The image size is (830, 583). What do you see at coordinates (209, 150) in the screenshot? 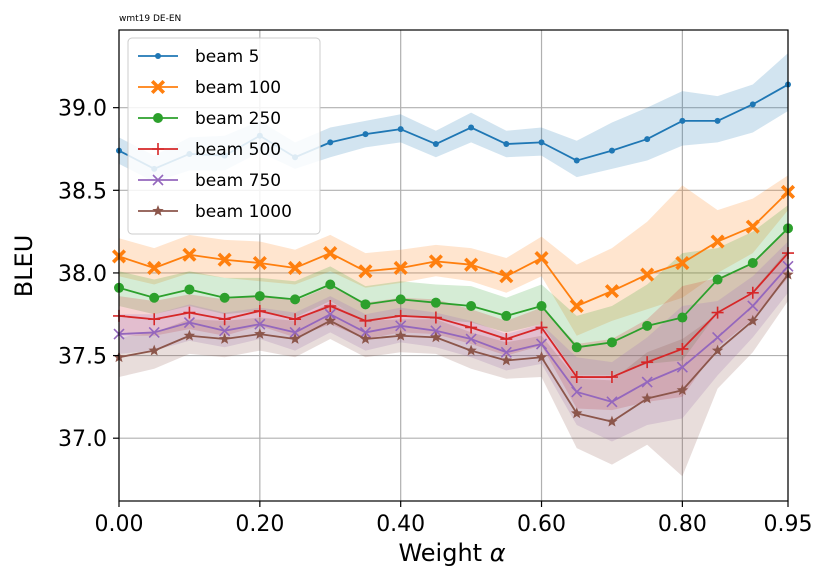
I see `legend-item-beam-500: beam 500` at bounding box center [209, 150].